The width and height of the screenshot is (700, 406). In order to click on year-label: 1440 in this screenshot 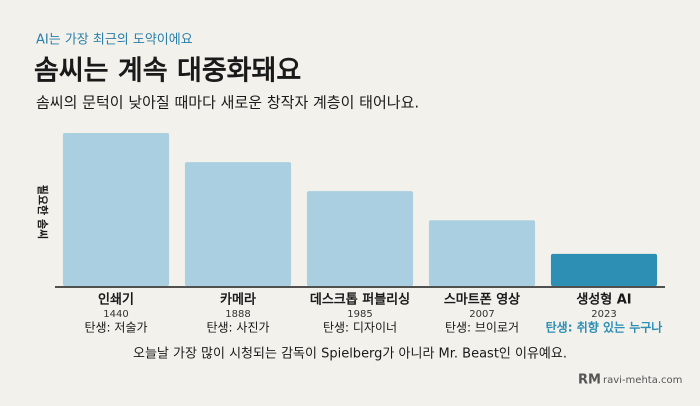, I will do `click(115, 314)`.